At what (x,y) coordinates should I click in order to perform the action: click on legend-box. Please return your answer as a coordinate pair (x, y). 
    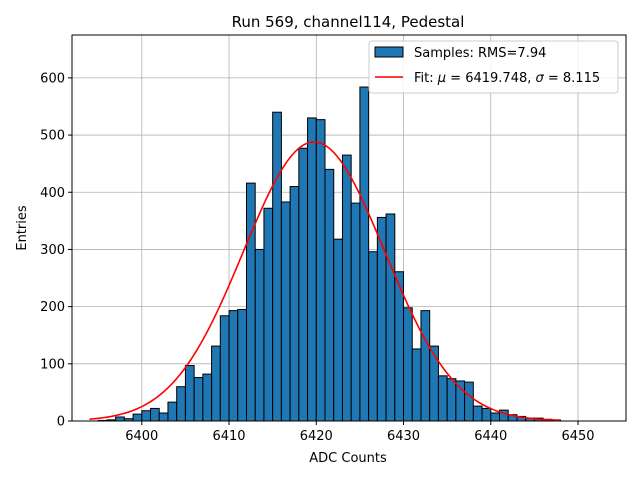
    Looking at the image, I should click on (493, 67).